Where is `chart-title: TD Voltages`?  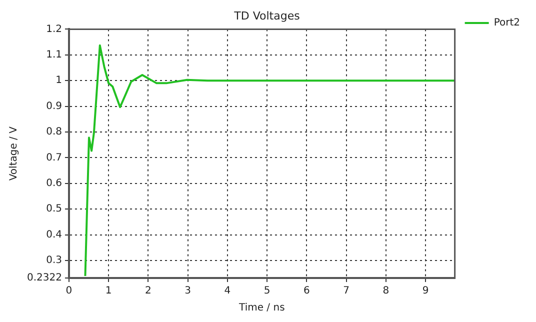 chart-title: TD Voltages is located at coordinates (266, 15).